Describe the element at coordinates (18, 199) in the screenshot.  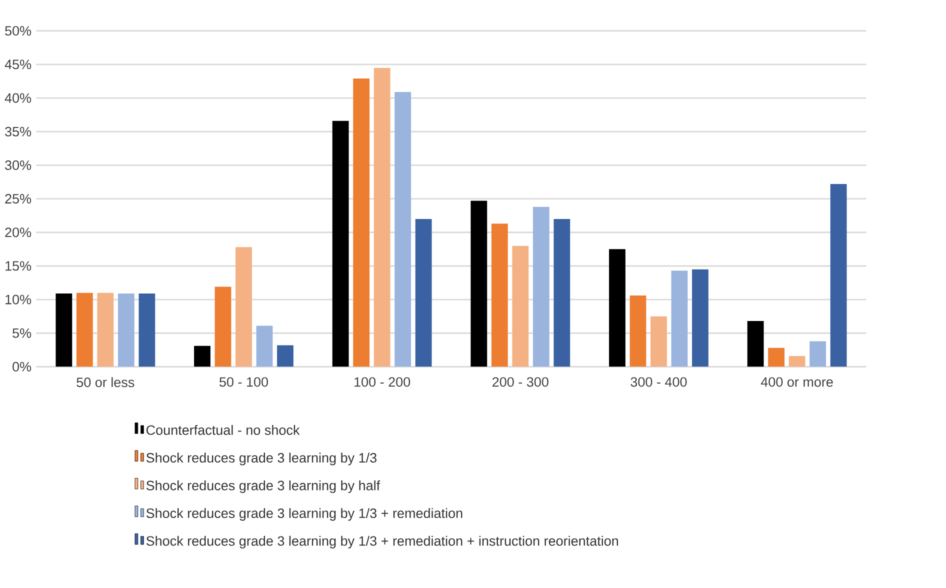
I see `y-tick-label: 25%` at that location.